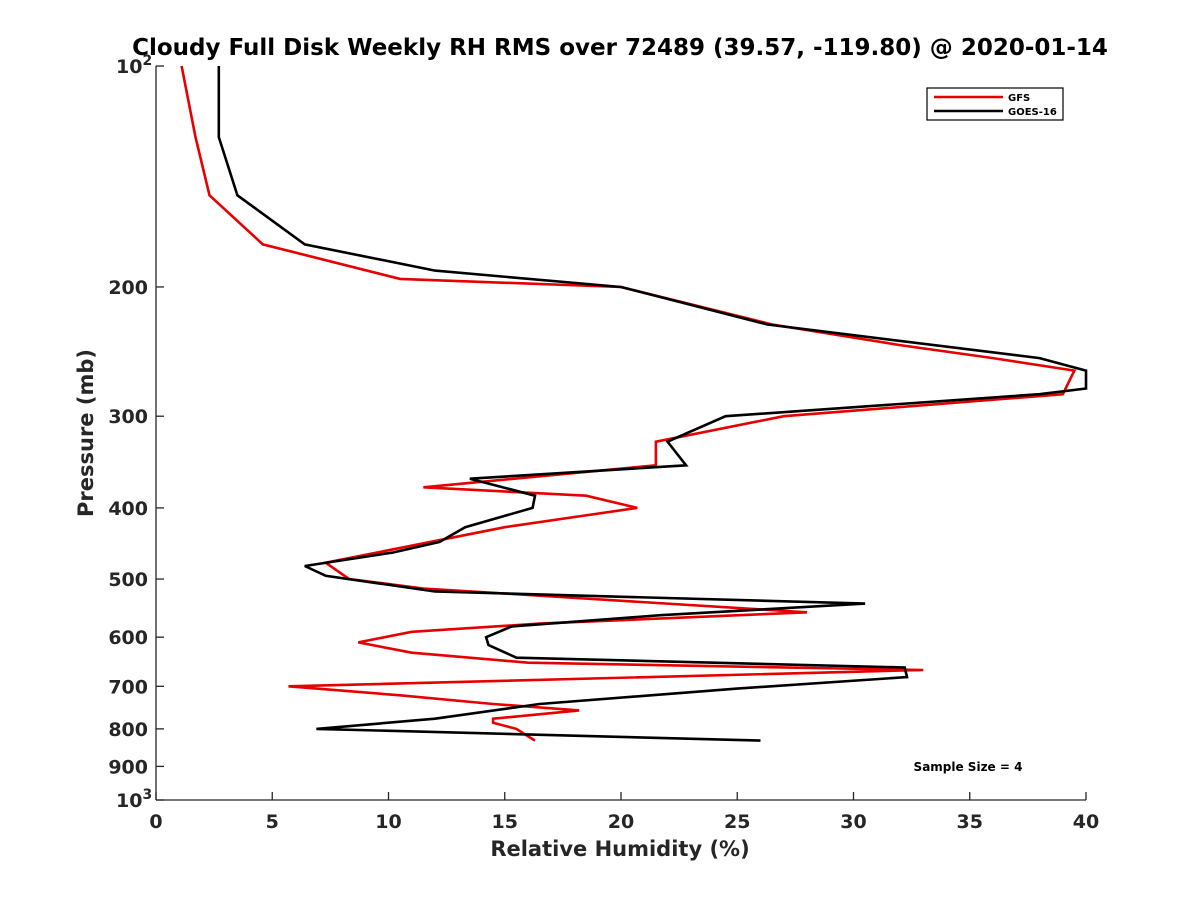  What do you see at coordinates (134, 799) in the screenshot?
I see `y-tick-label: 10³` at bounding box center [134, 799].